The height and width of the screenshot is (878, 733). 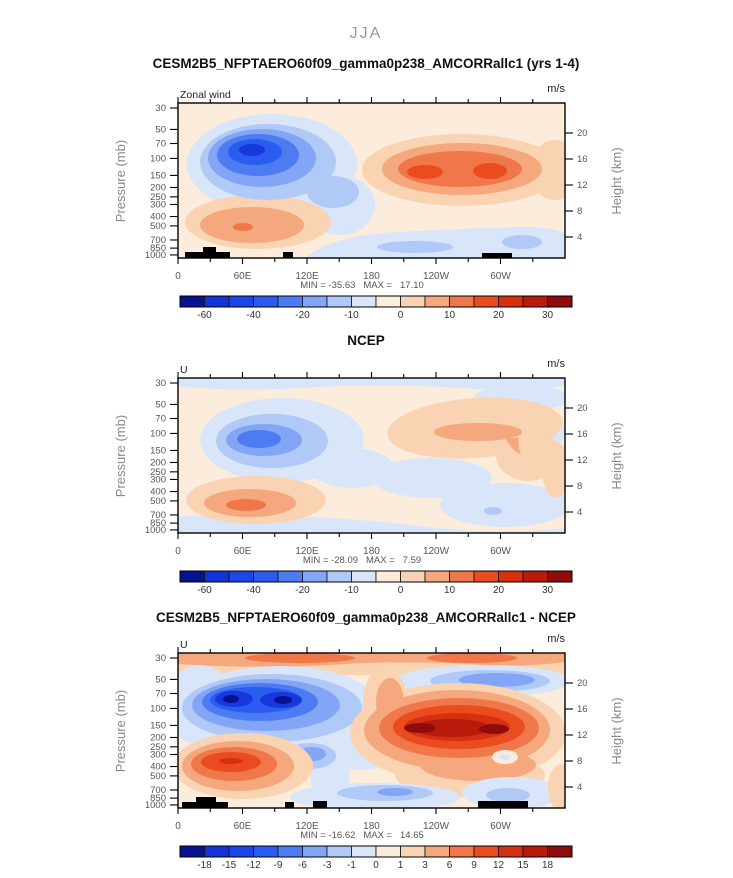 I want to click on colorbar-tick-label: -10, so click(x=351, y=590).